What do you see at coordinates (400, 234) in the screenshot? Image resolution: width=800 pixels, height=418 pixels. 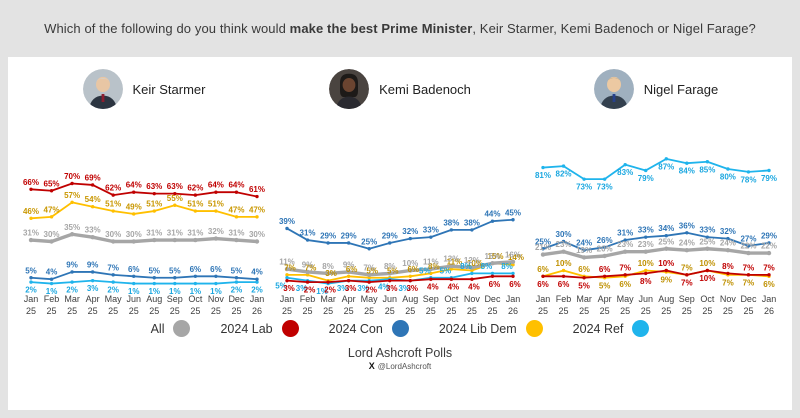 I see `series-line-2024-con` at bounding box center [400, 234].